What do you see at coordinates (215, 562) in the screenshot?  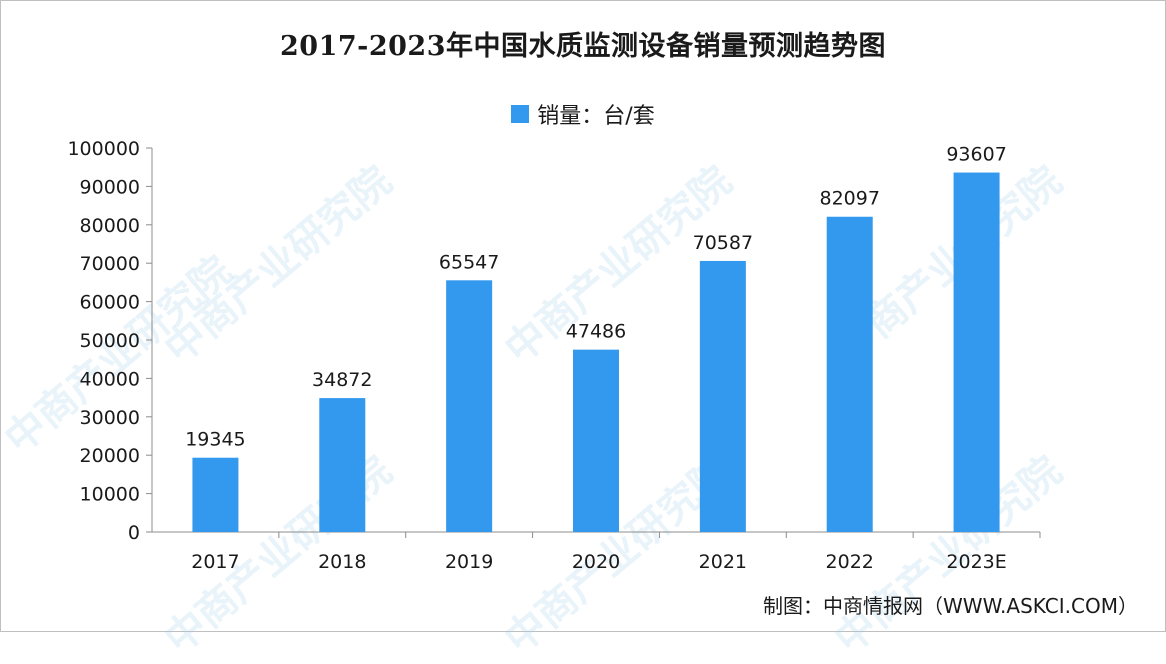 I see `x-tick-label: 2017` at bounding box center [215, 562].